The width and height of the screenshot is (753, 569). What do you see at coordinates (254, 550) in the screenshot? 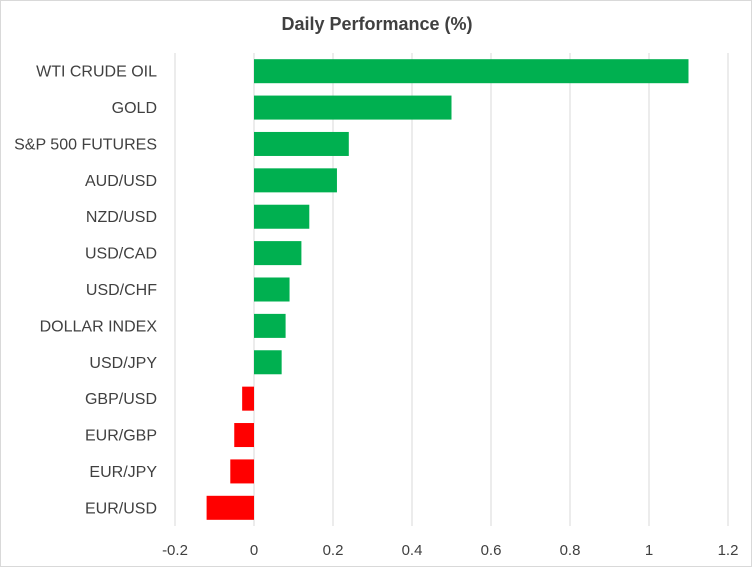
I see `x-tick-label: 0` at bounding box center [254, 550].